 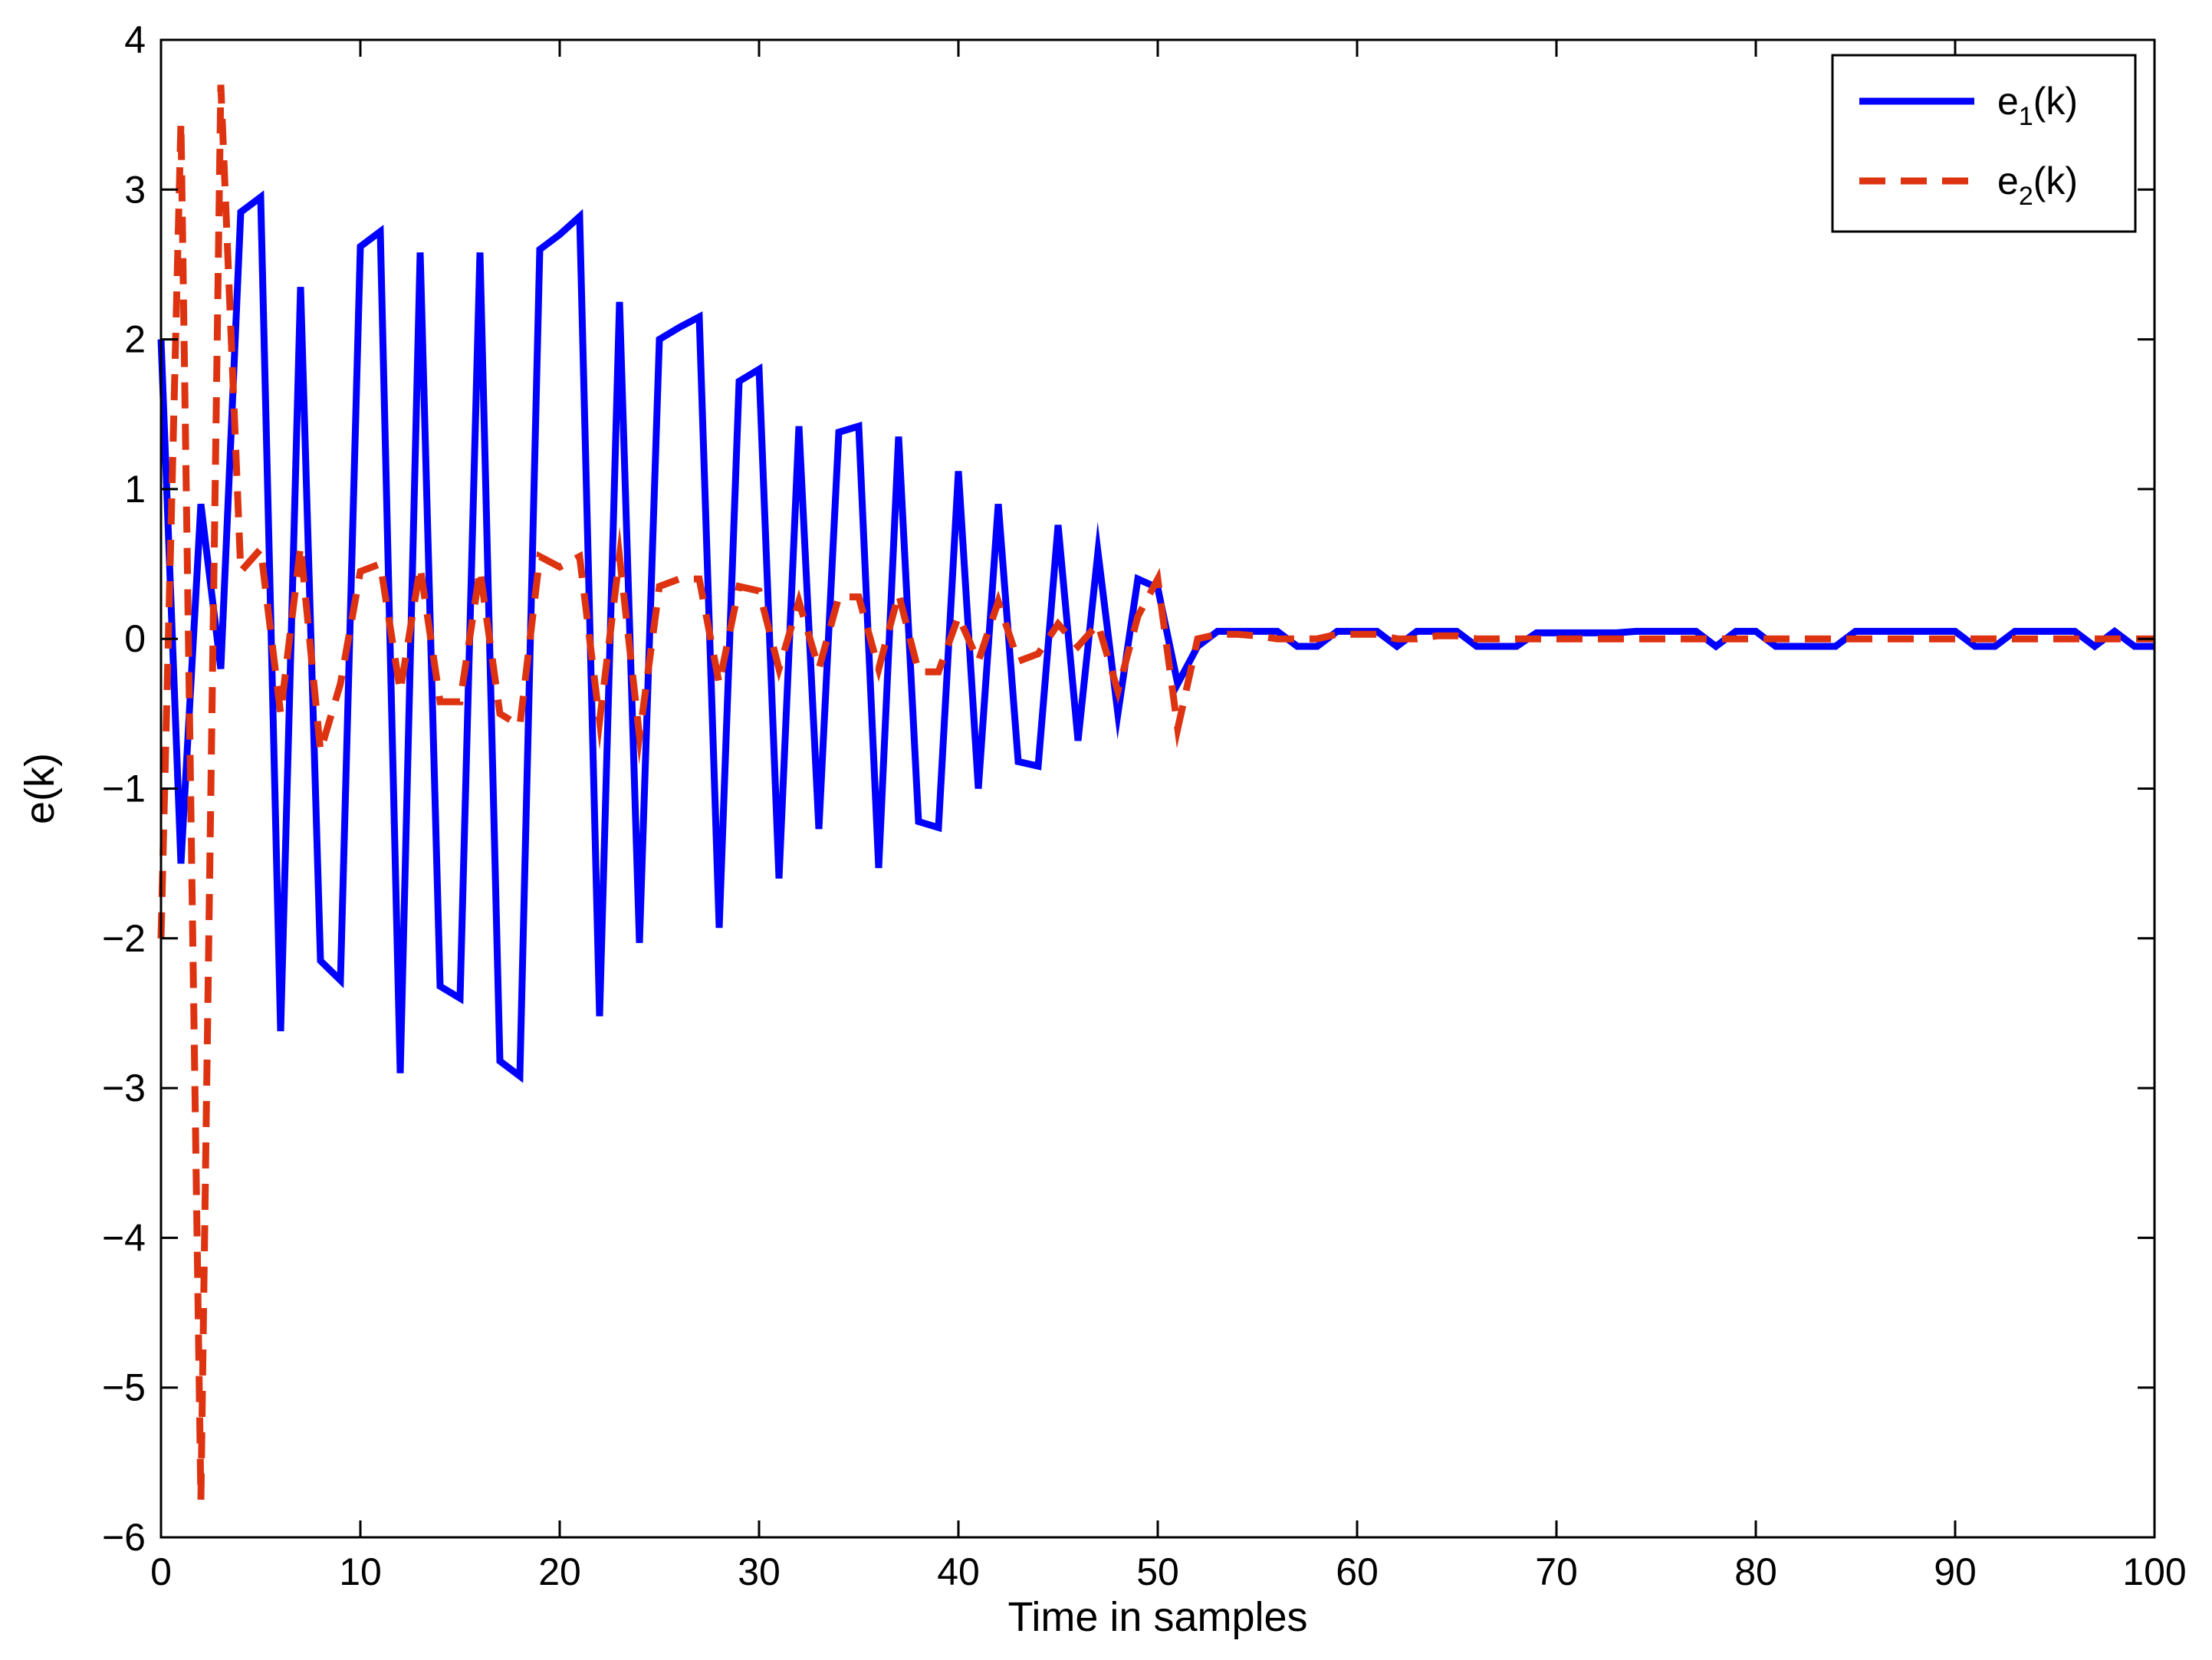 I want to click on y-tick-label: 3, so click(x=135, y=189).